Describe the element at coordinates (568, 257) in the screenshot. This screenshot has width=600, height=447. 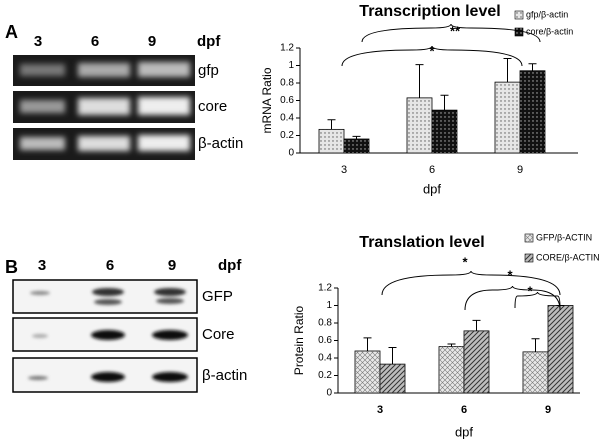
I see `legend-label: CORE/β-ACTIN` at that location.